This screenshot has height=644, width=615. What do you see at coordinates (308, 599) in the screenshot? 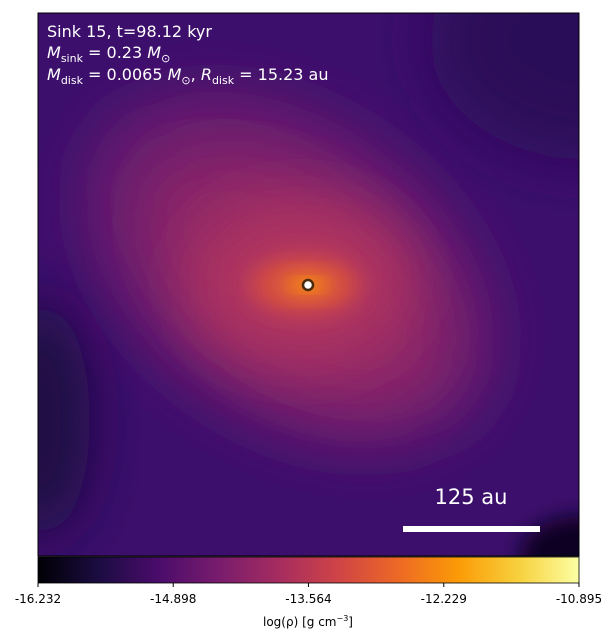
I see `colorbar-tick-label: -13.564` at bounding box center [308, 599].